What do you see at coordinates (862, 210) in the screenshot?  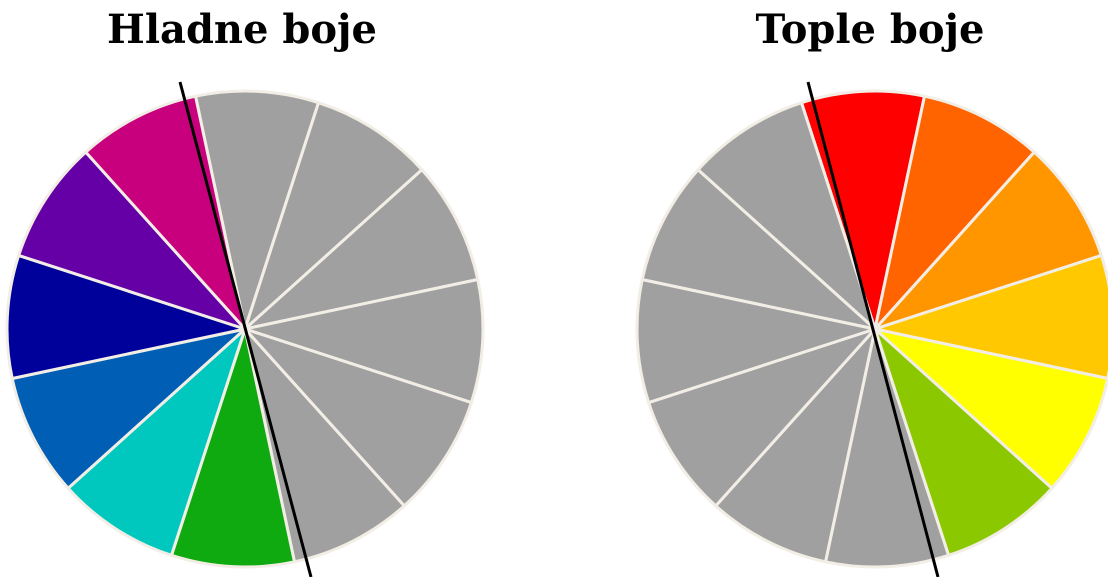 I see `warm-wheel-segment-red` at bounding box center [862, 210].